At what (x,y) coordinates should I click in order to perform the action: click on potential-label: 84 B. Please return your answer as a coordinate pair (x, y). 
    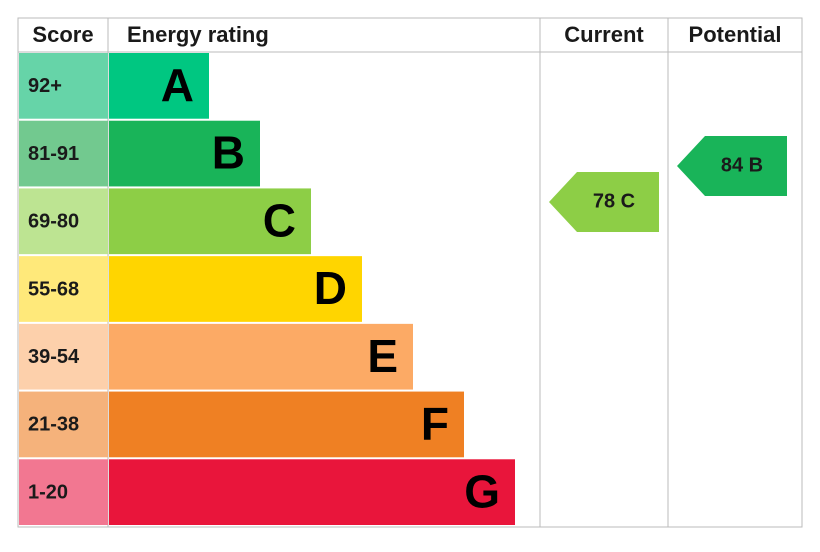
    Looking at the image, I should click on (742, 165).